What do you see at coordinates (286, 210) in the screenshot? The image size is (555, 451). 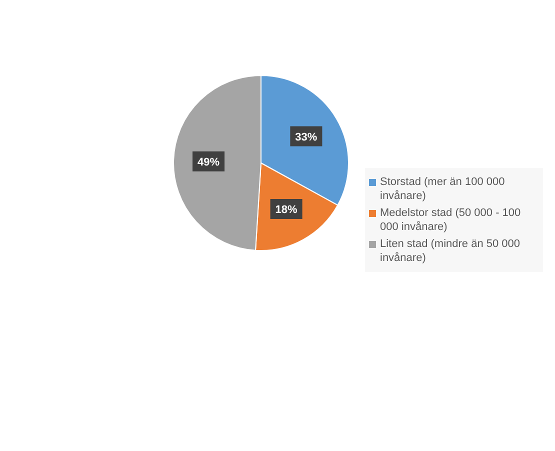 I see `data-label: 18%` at bounding box center [286, 210].